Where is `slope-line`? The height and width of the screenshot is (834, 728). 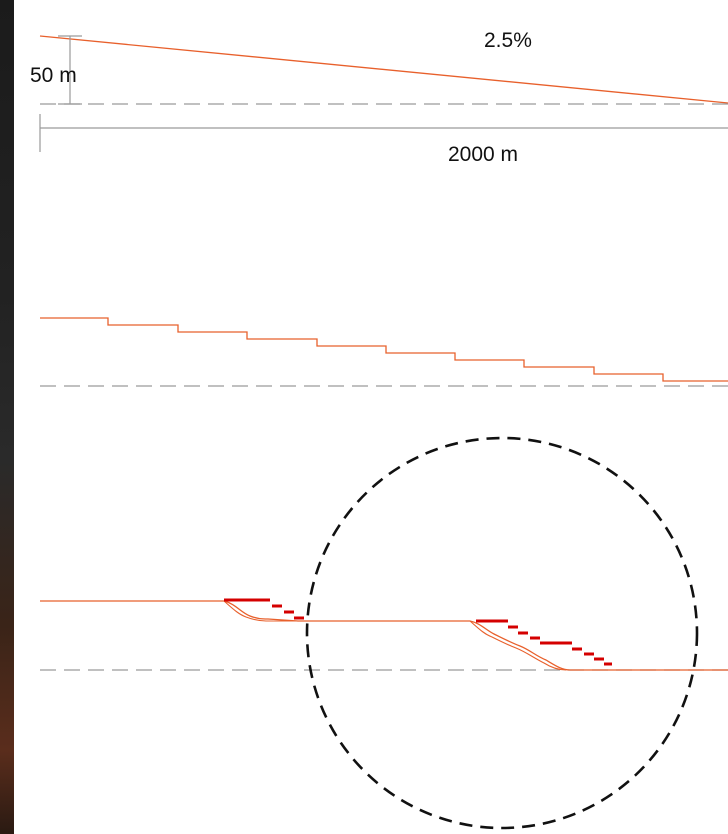 slope-line is located at coordinates (383, 69).